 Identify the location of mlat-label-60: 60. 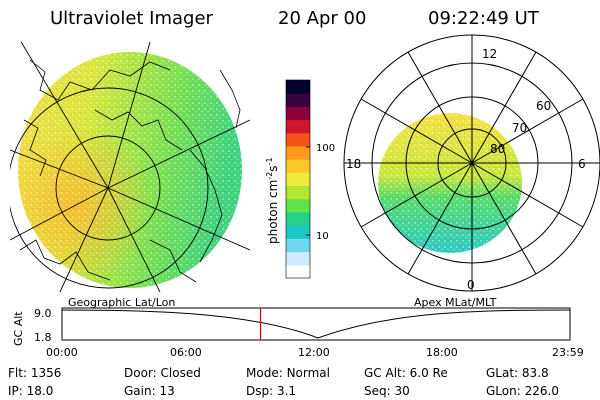
(543, 106).